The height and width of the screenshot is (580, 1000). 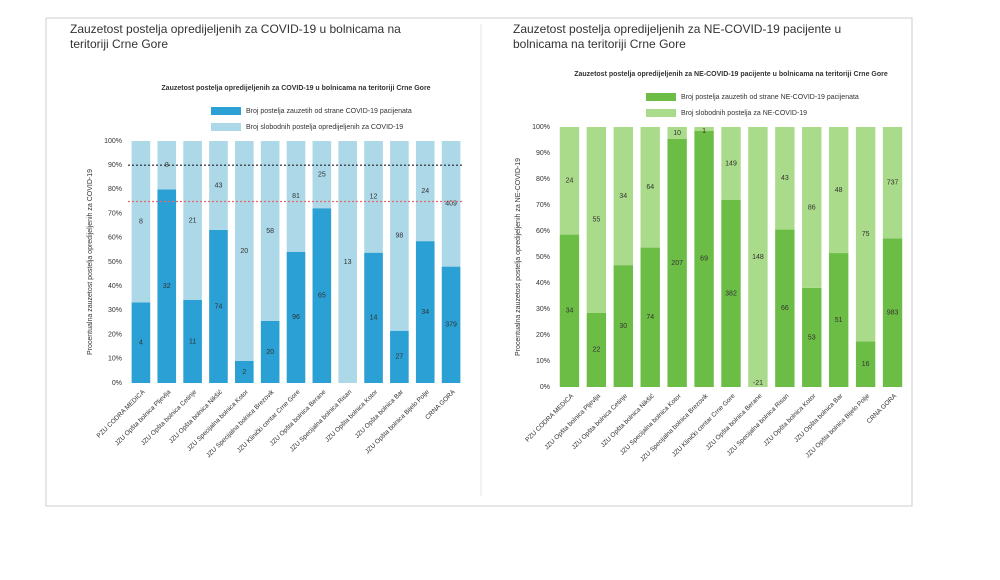 I want to click on data-label: 10, so click(x=677, y=133).